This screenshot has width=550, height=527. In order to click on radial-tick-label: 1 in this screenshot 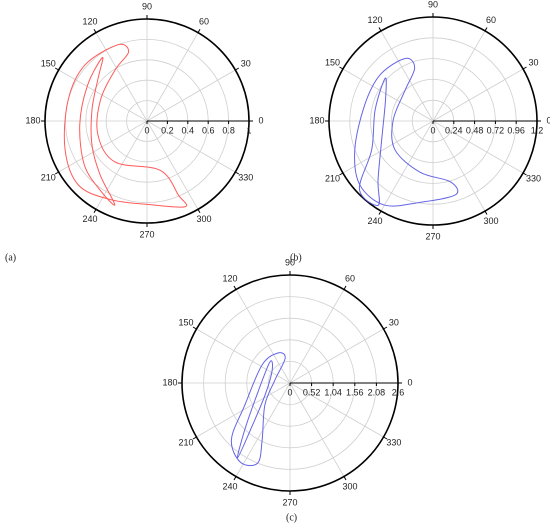, I will do `click(248, 130)`.